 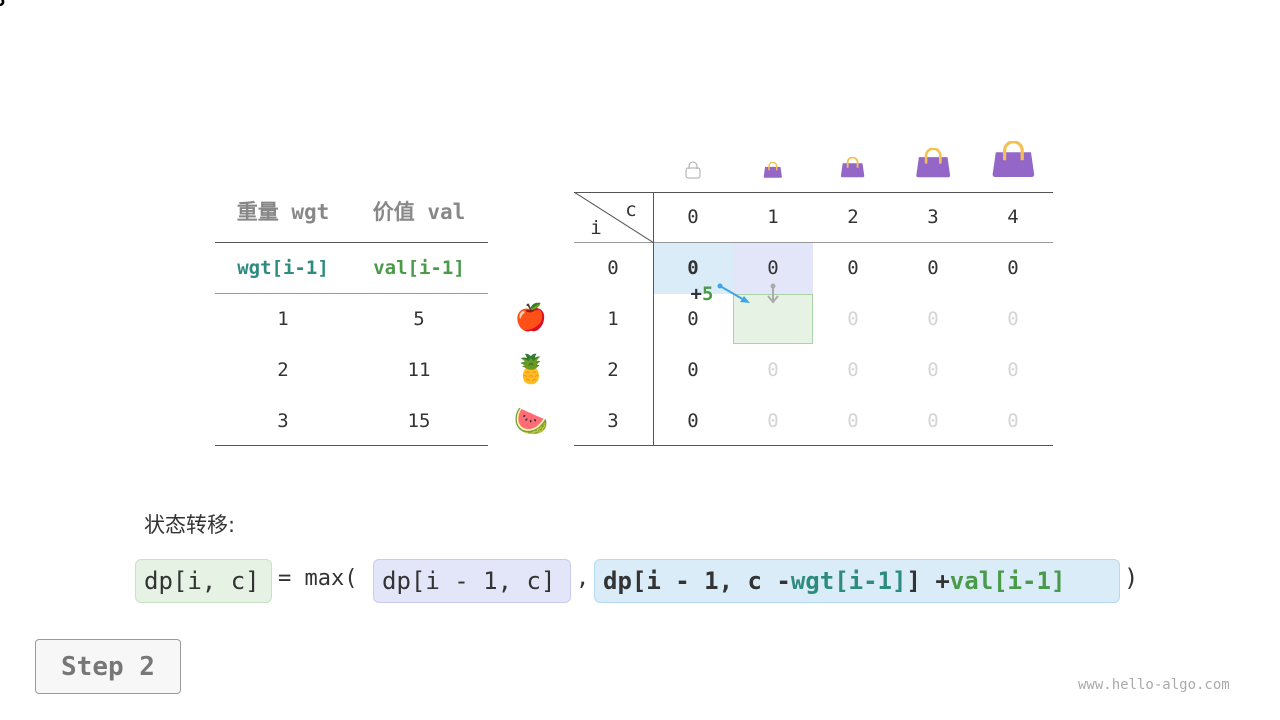 I want to click on transition-arrows, so click(x=748, y=293).